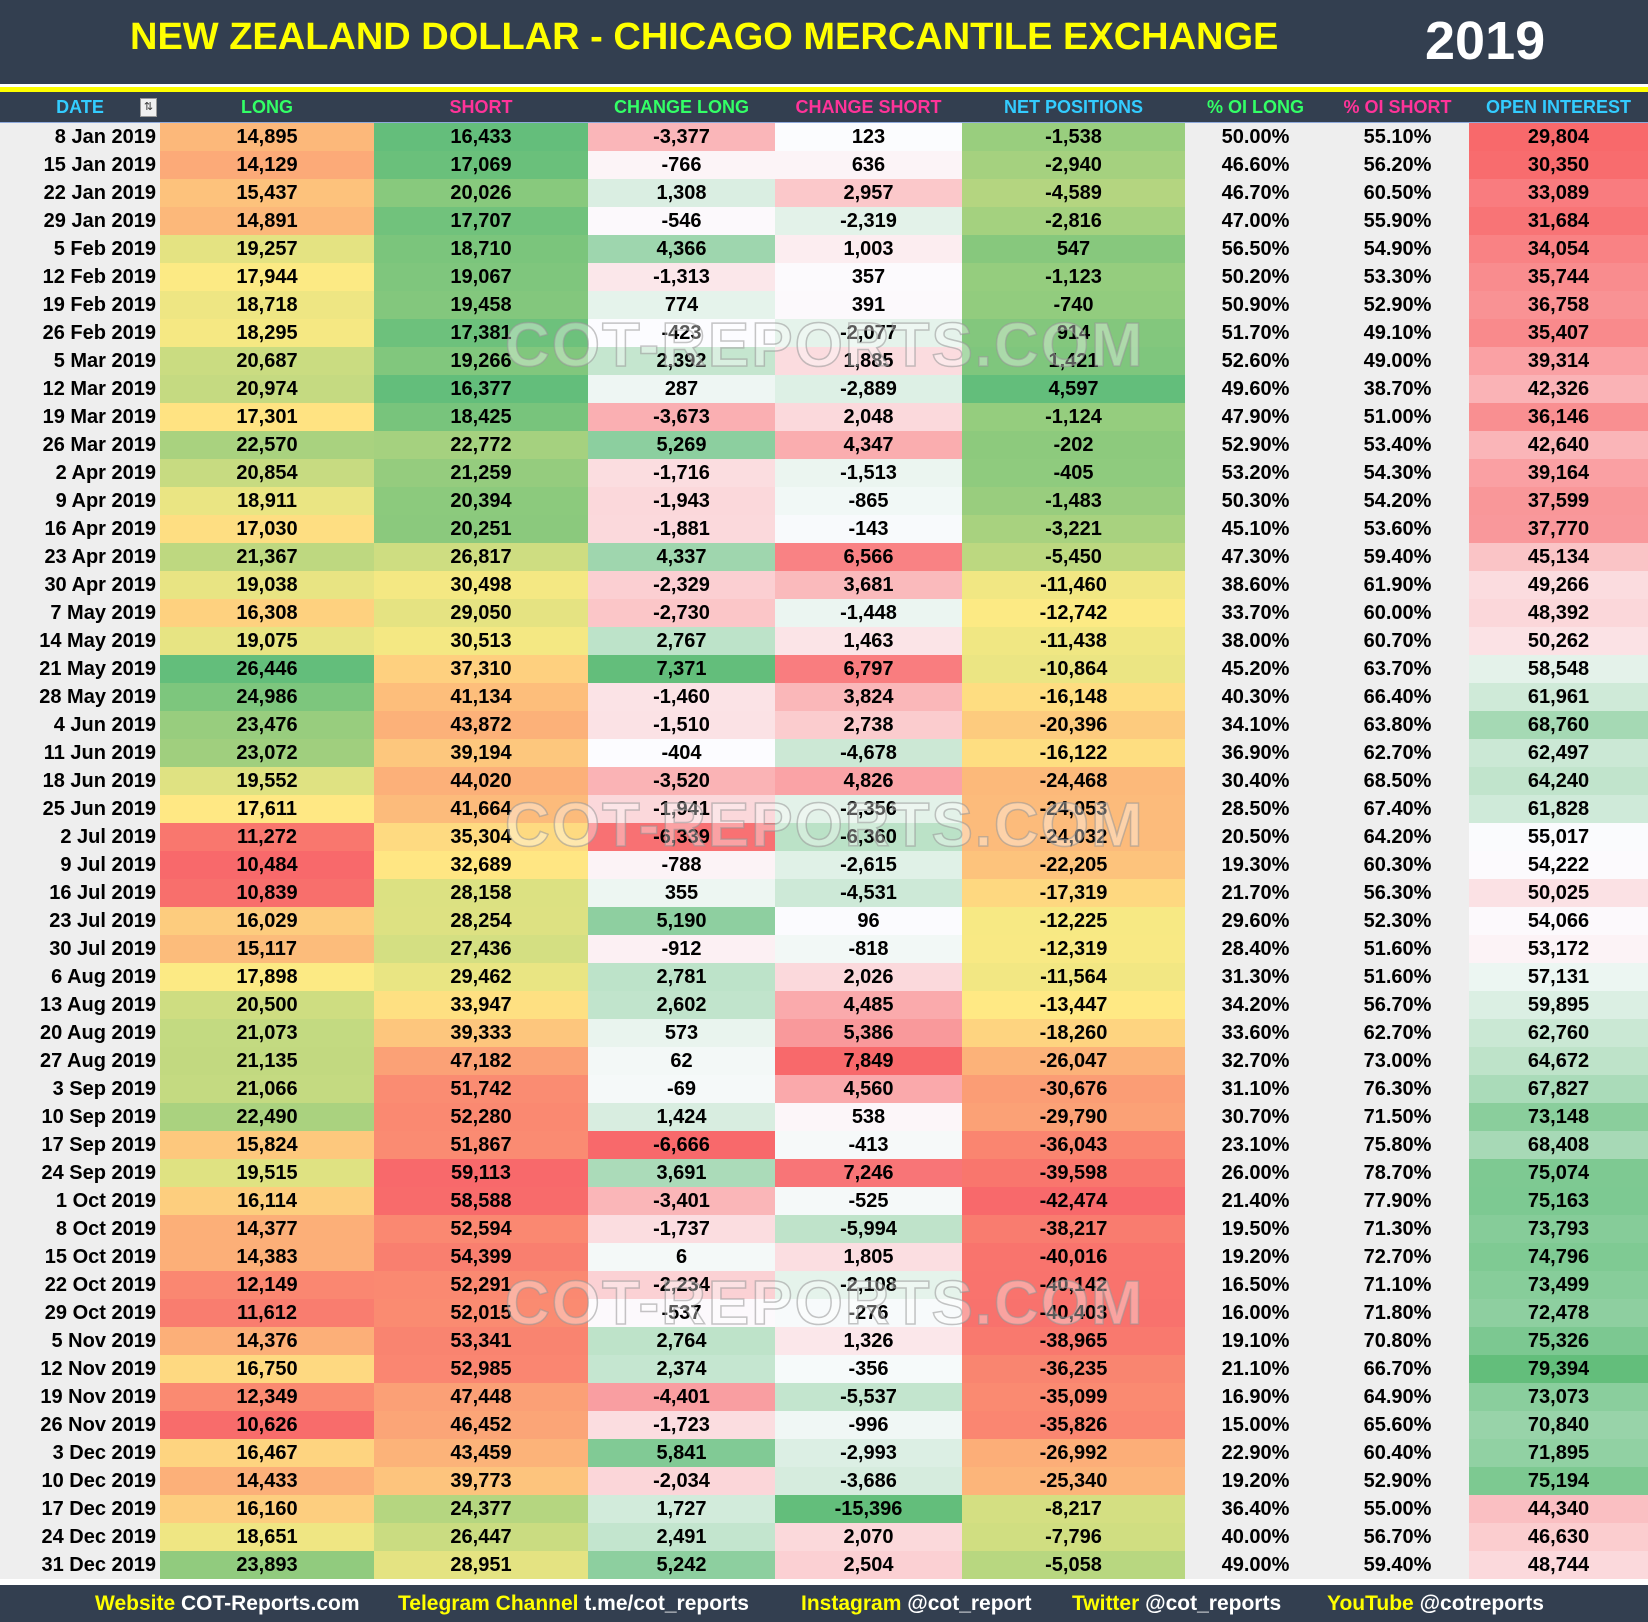  What do you see at coordinates (270, 1603) in the screenshot?
I see `footer-link: COT-Reports.com` at bounding box center [270, 1603].